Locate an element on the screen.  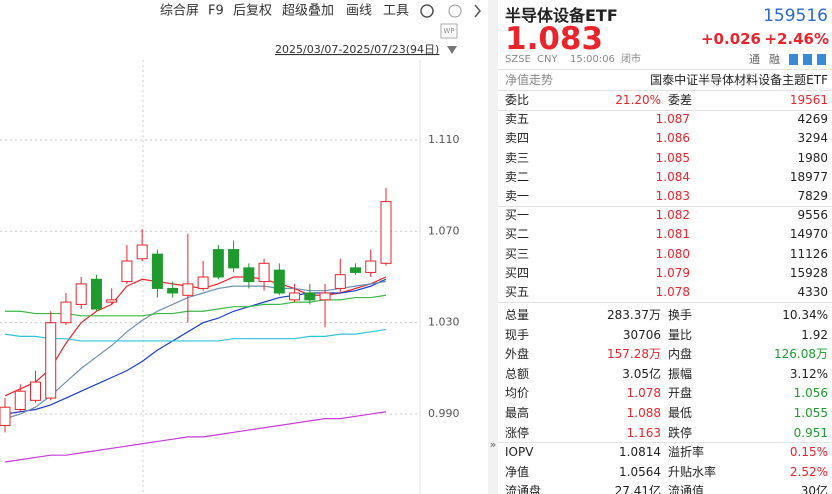
toolbar-button: 超级叠加 is located at coordinates (308, 11).